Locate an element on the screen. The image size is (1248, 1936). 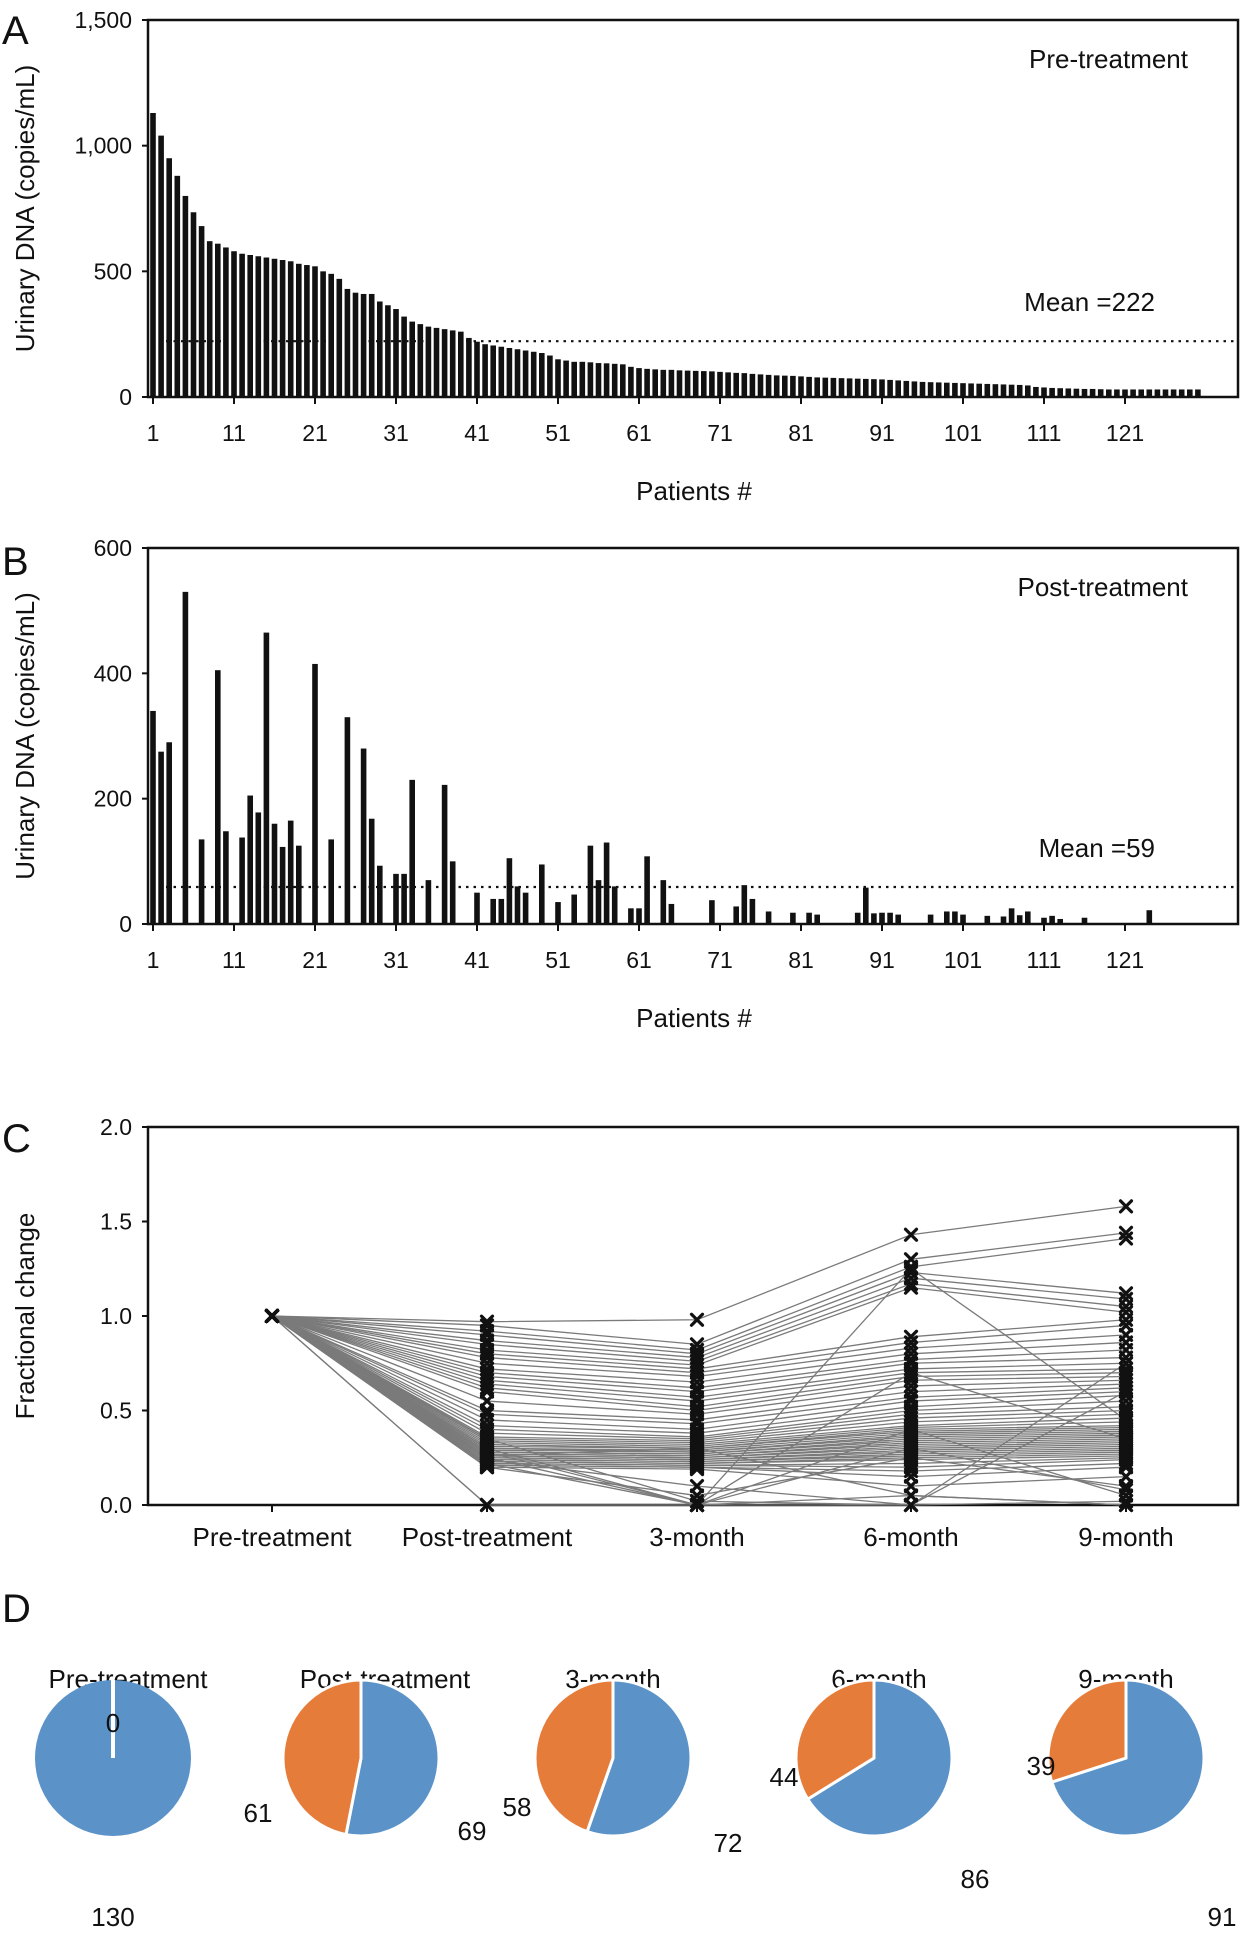
x-axis-title: Patients # is located at coordinates (694, 1018).